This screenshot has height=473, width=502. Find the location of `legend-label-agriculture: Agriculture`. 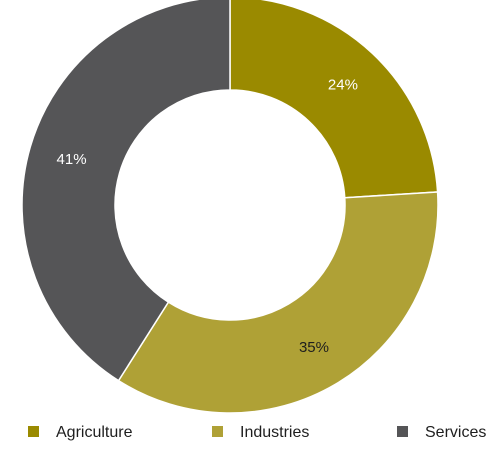

legend-label-agriculture: Agriculture is located at coordinates (94, 432).